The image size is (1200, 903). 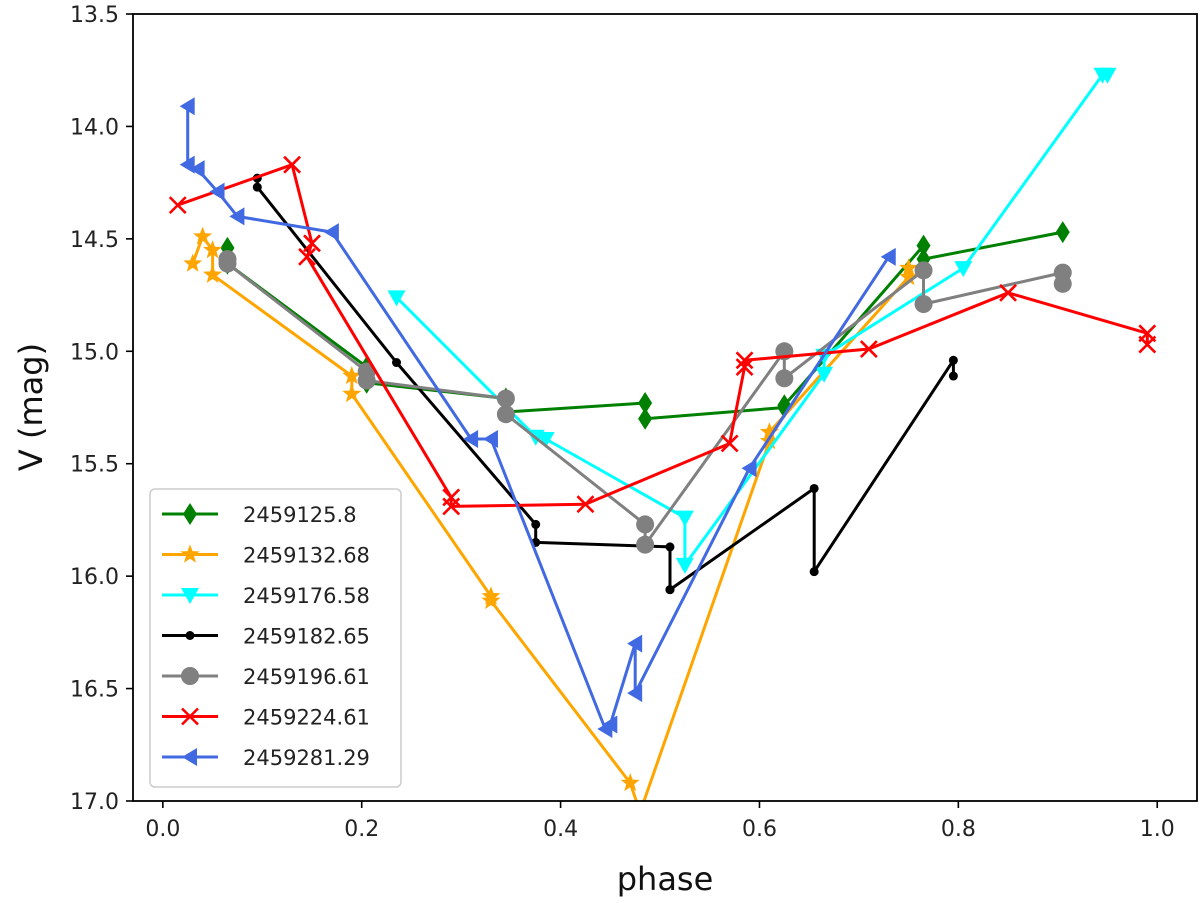 I want to click on y-tick-label: 16.0, so click(x=94, y=577).